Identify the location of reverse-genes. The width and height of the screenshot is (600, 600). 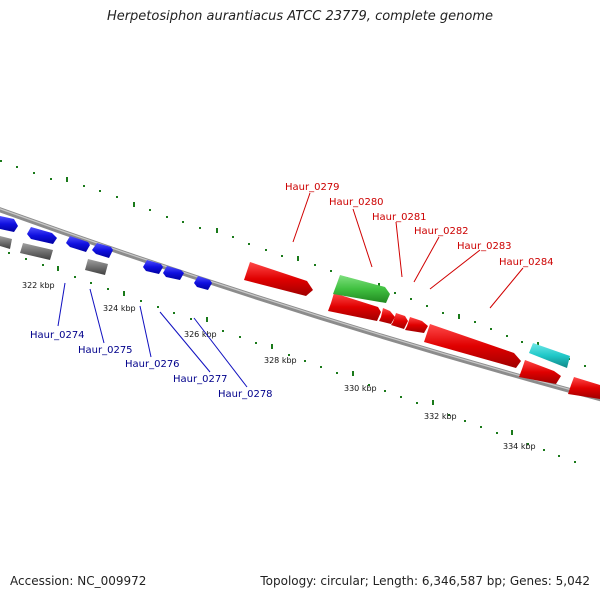
(106, 253).